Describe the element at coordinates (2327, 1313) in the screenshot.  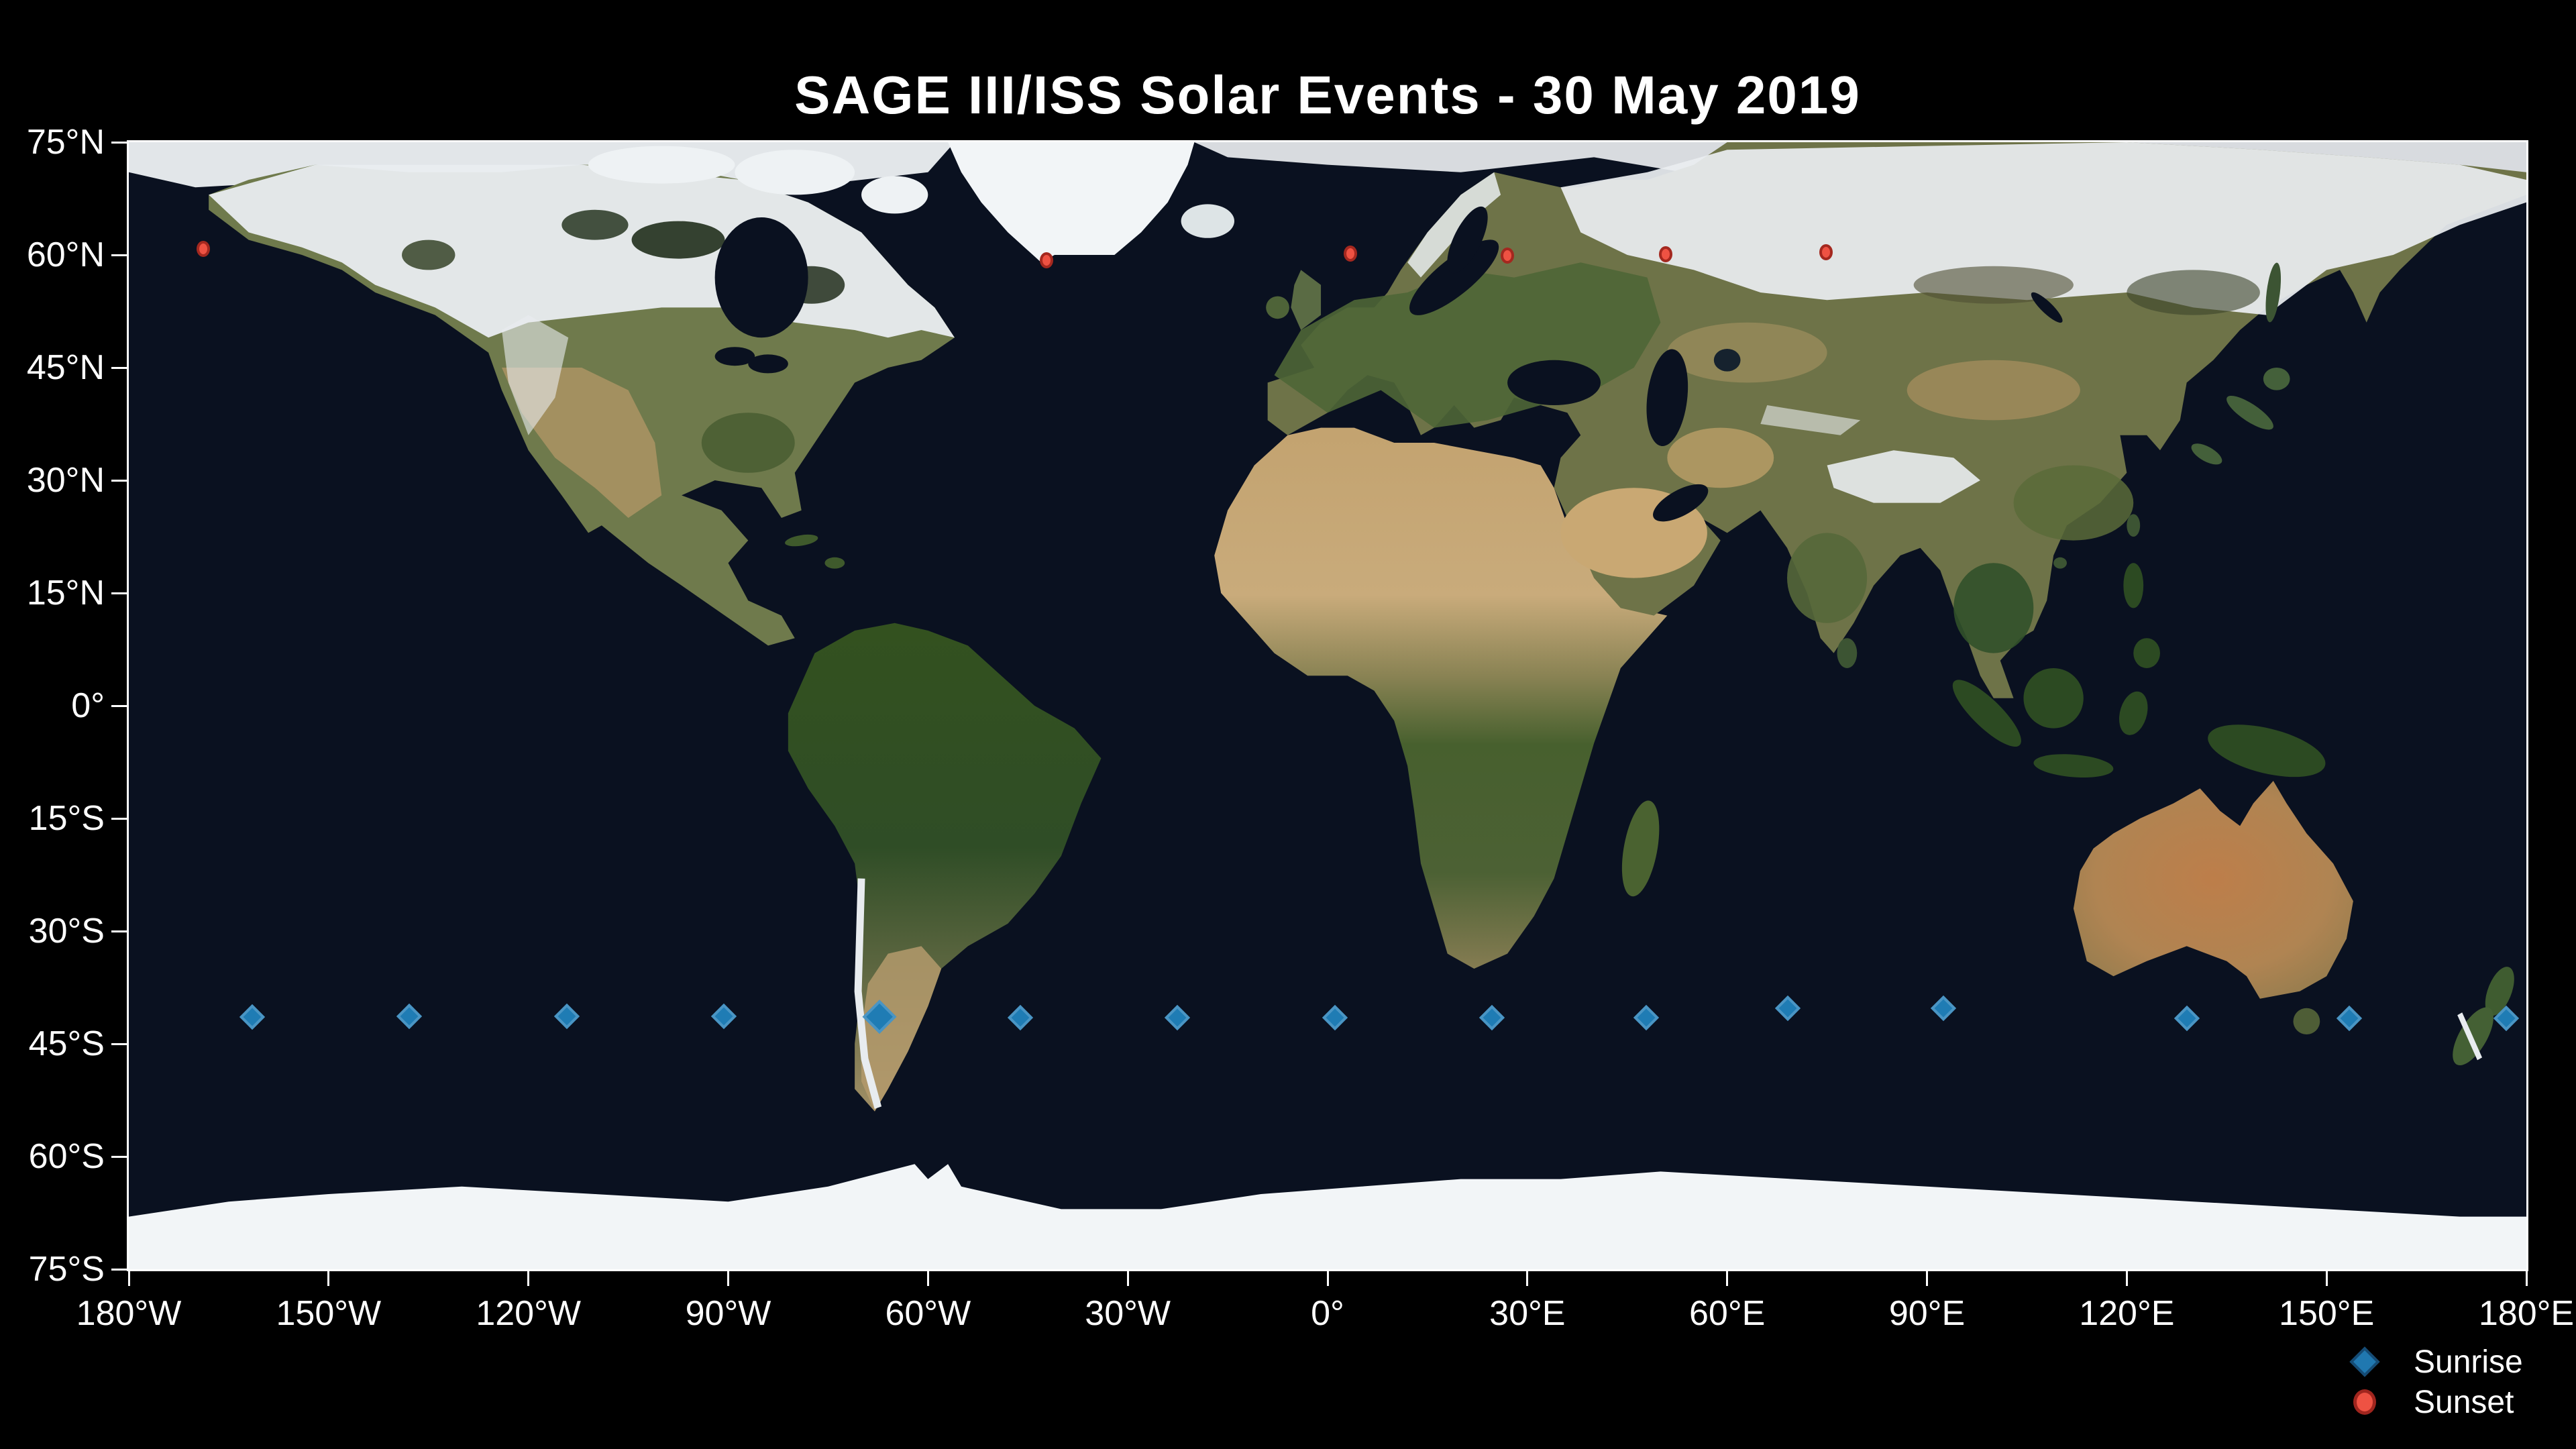
I see `x-tick-label: 150°E` at that location.